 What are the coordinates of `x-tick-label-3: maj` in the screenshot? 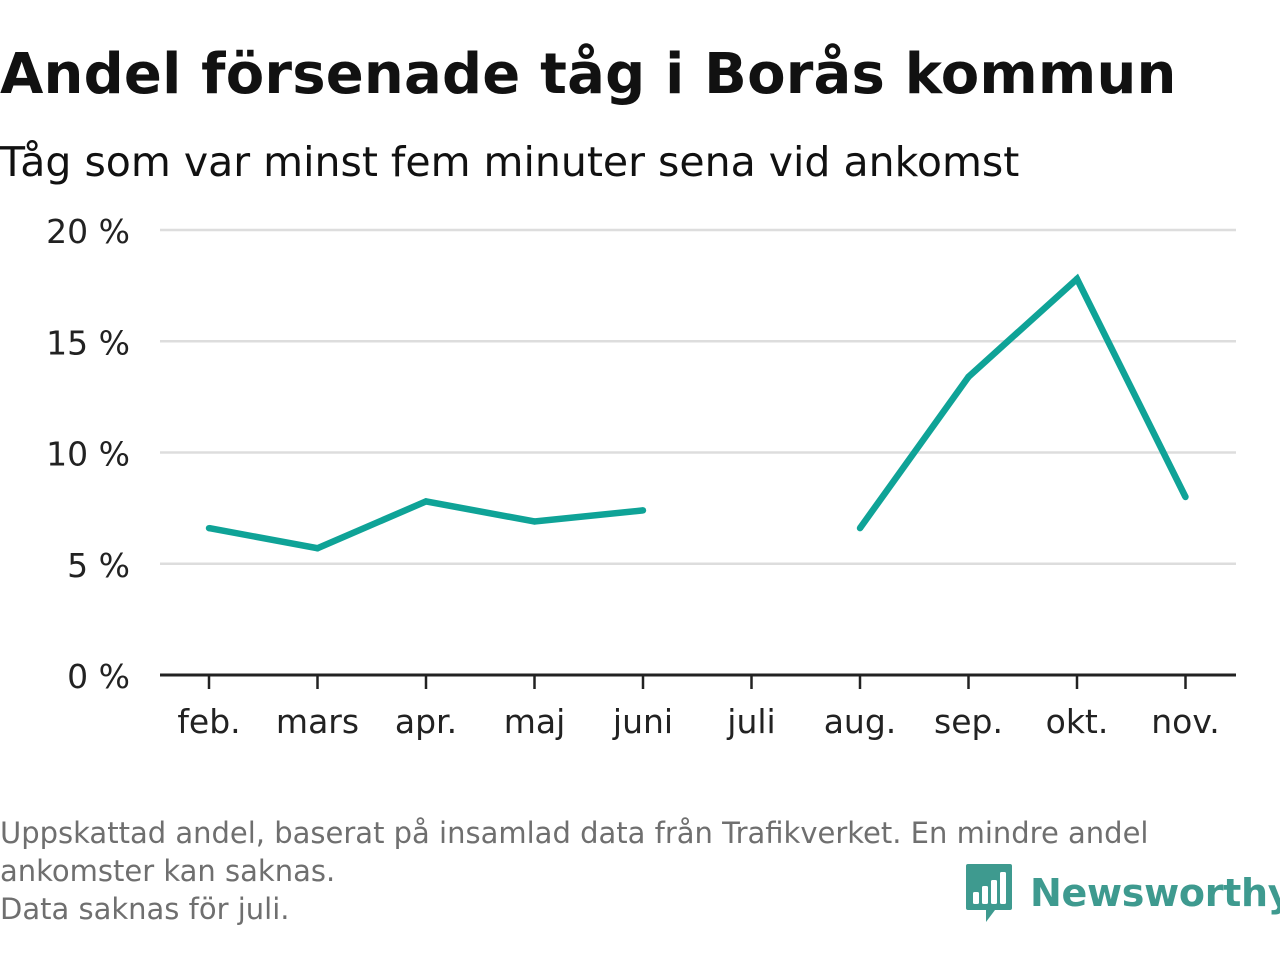 It's located at (535, 721).